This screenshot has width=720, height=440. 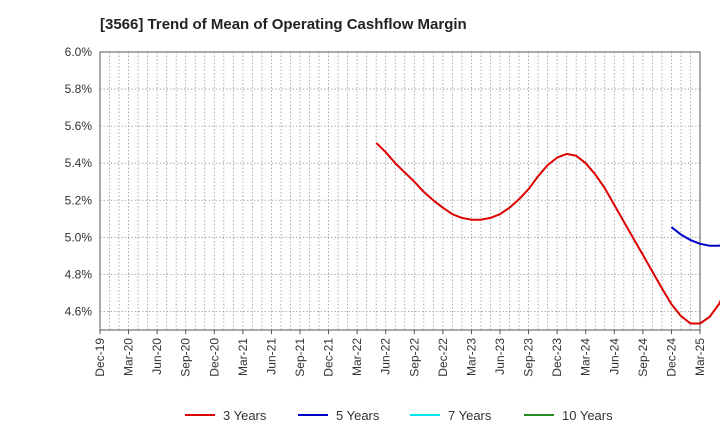 What do you see at coordinates (79, 237) in the screenshot?
I see `y-tick-label: 5.0%` at bounding box center [79, 237].